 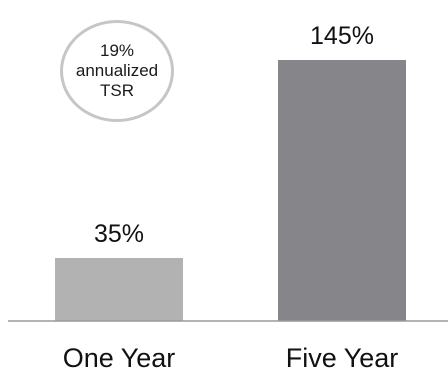 What do you see at coordinates (119, 234) in the screenshot?
I see `data-label-one-year: 35%` at bounding box center [119, 234].